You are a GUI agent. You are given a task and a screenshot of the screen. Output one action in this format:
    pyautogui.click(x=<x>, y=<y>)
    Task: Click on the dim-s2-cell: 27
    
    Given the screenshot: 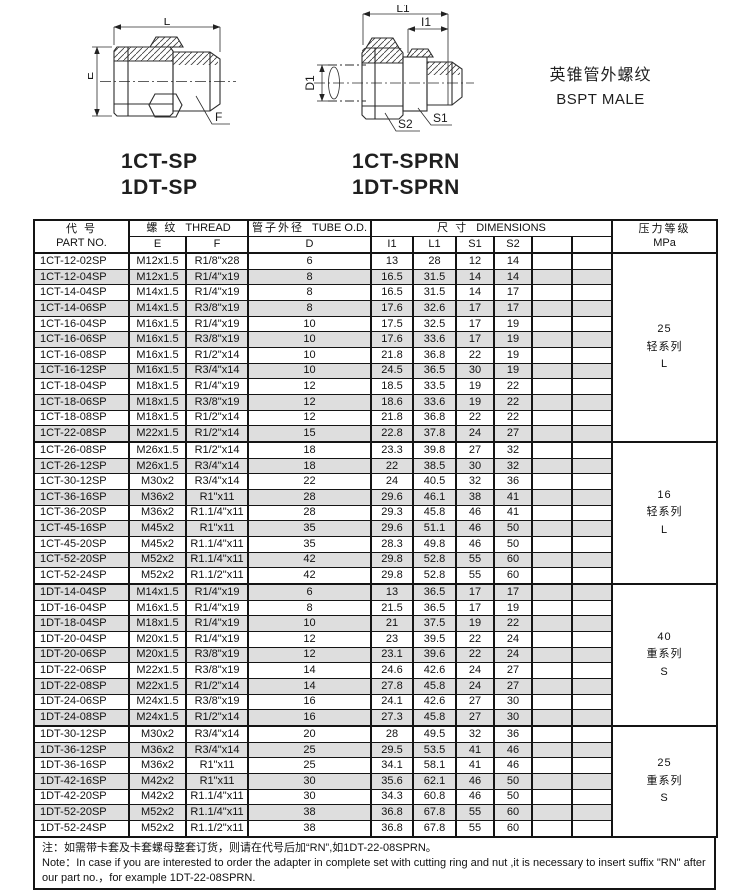 What is the action you would take?
    pyautogui.click(x=513, y=686)
    